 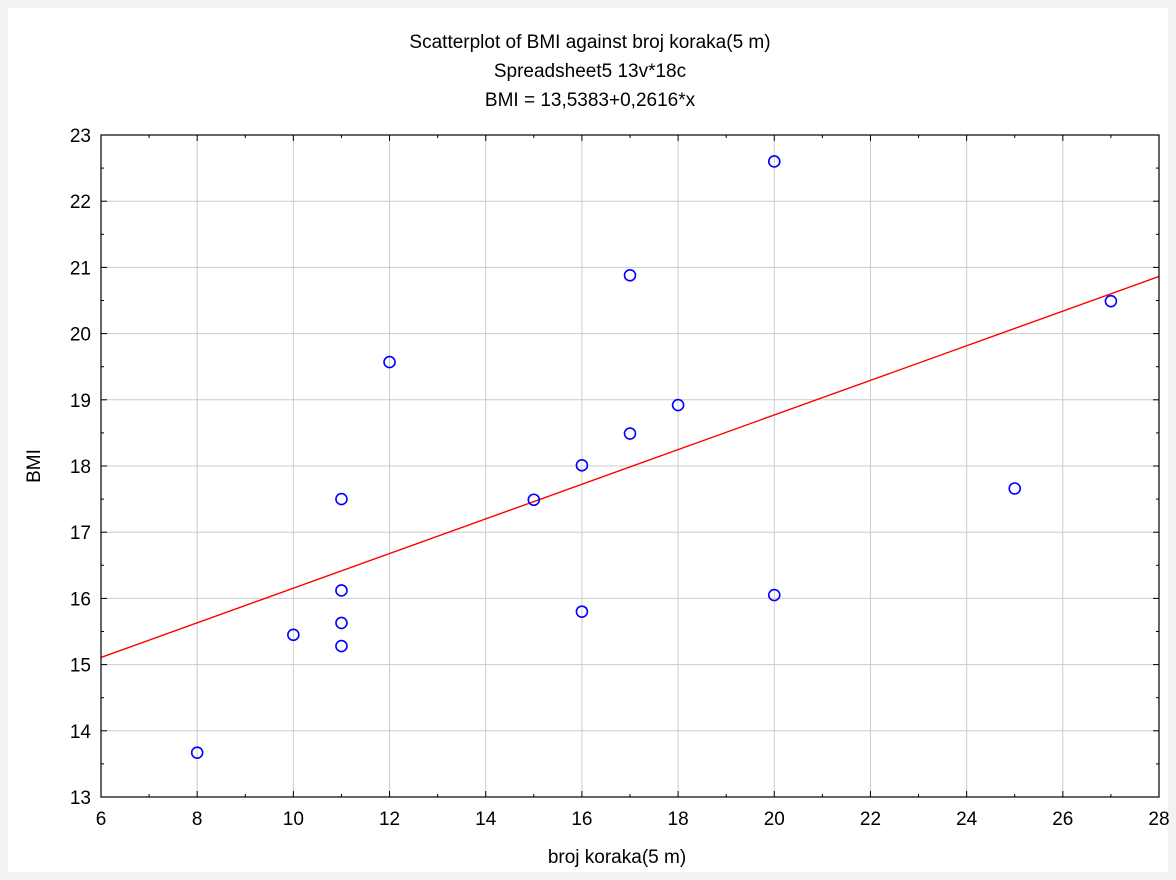 What do you see at coordinates (870, 819) in the screenshot?
I see `x-tick-label: 22` at bounding box center [870, 819].